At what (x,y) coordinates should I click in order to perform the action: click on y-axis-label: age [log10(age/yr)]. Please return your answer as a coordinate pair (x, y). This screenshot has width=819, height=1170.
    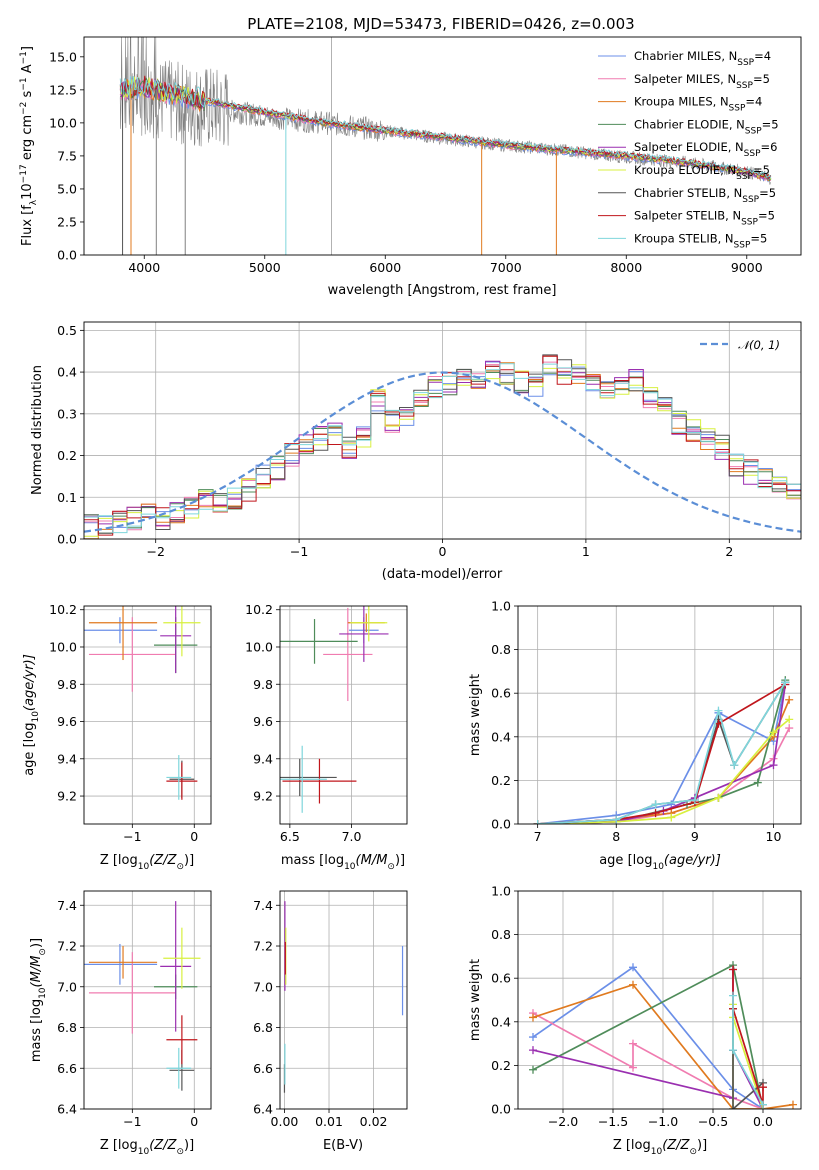
    Looking at the image, I should click on (31, 715).